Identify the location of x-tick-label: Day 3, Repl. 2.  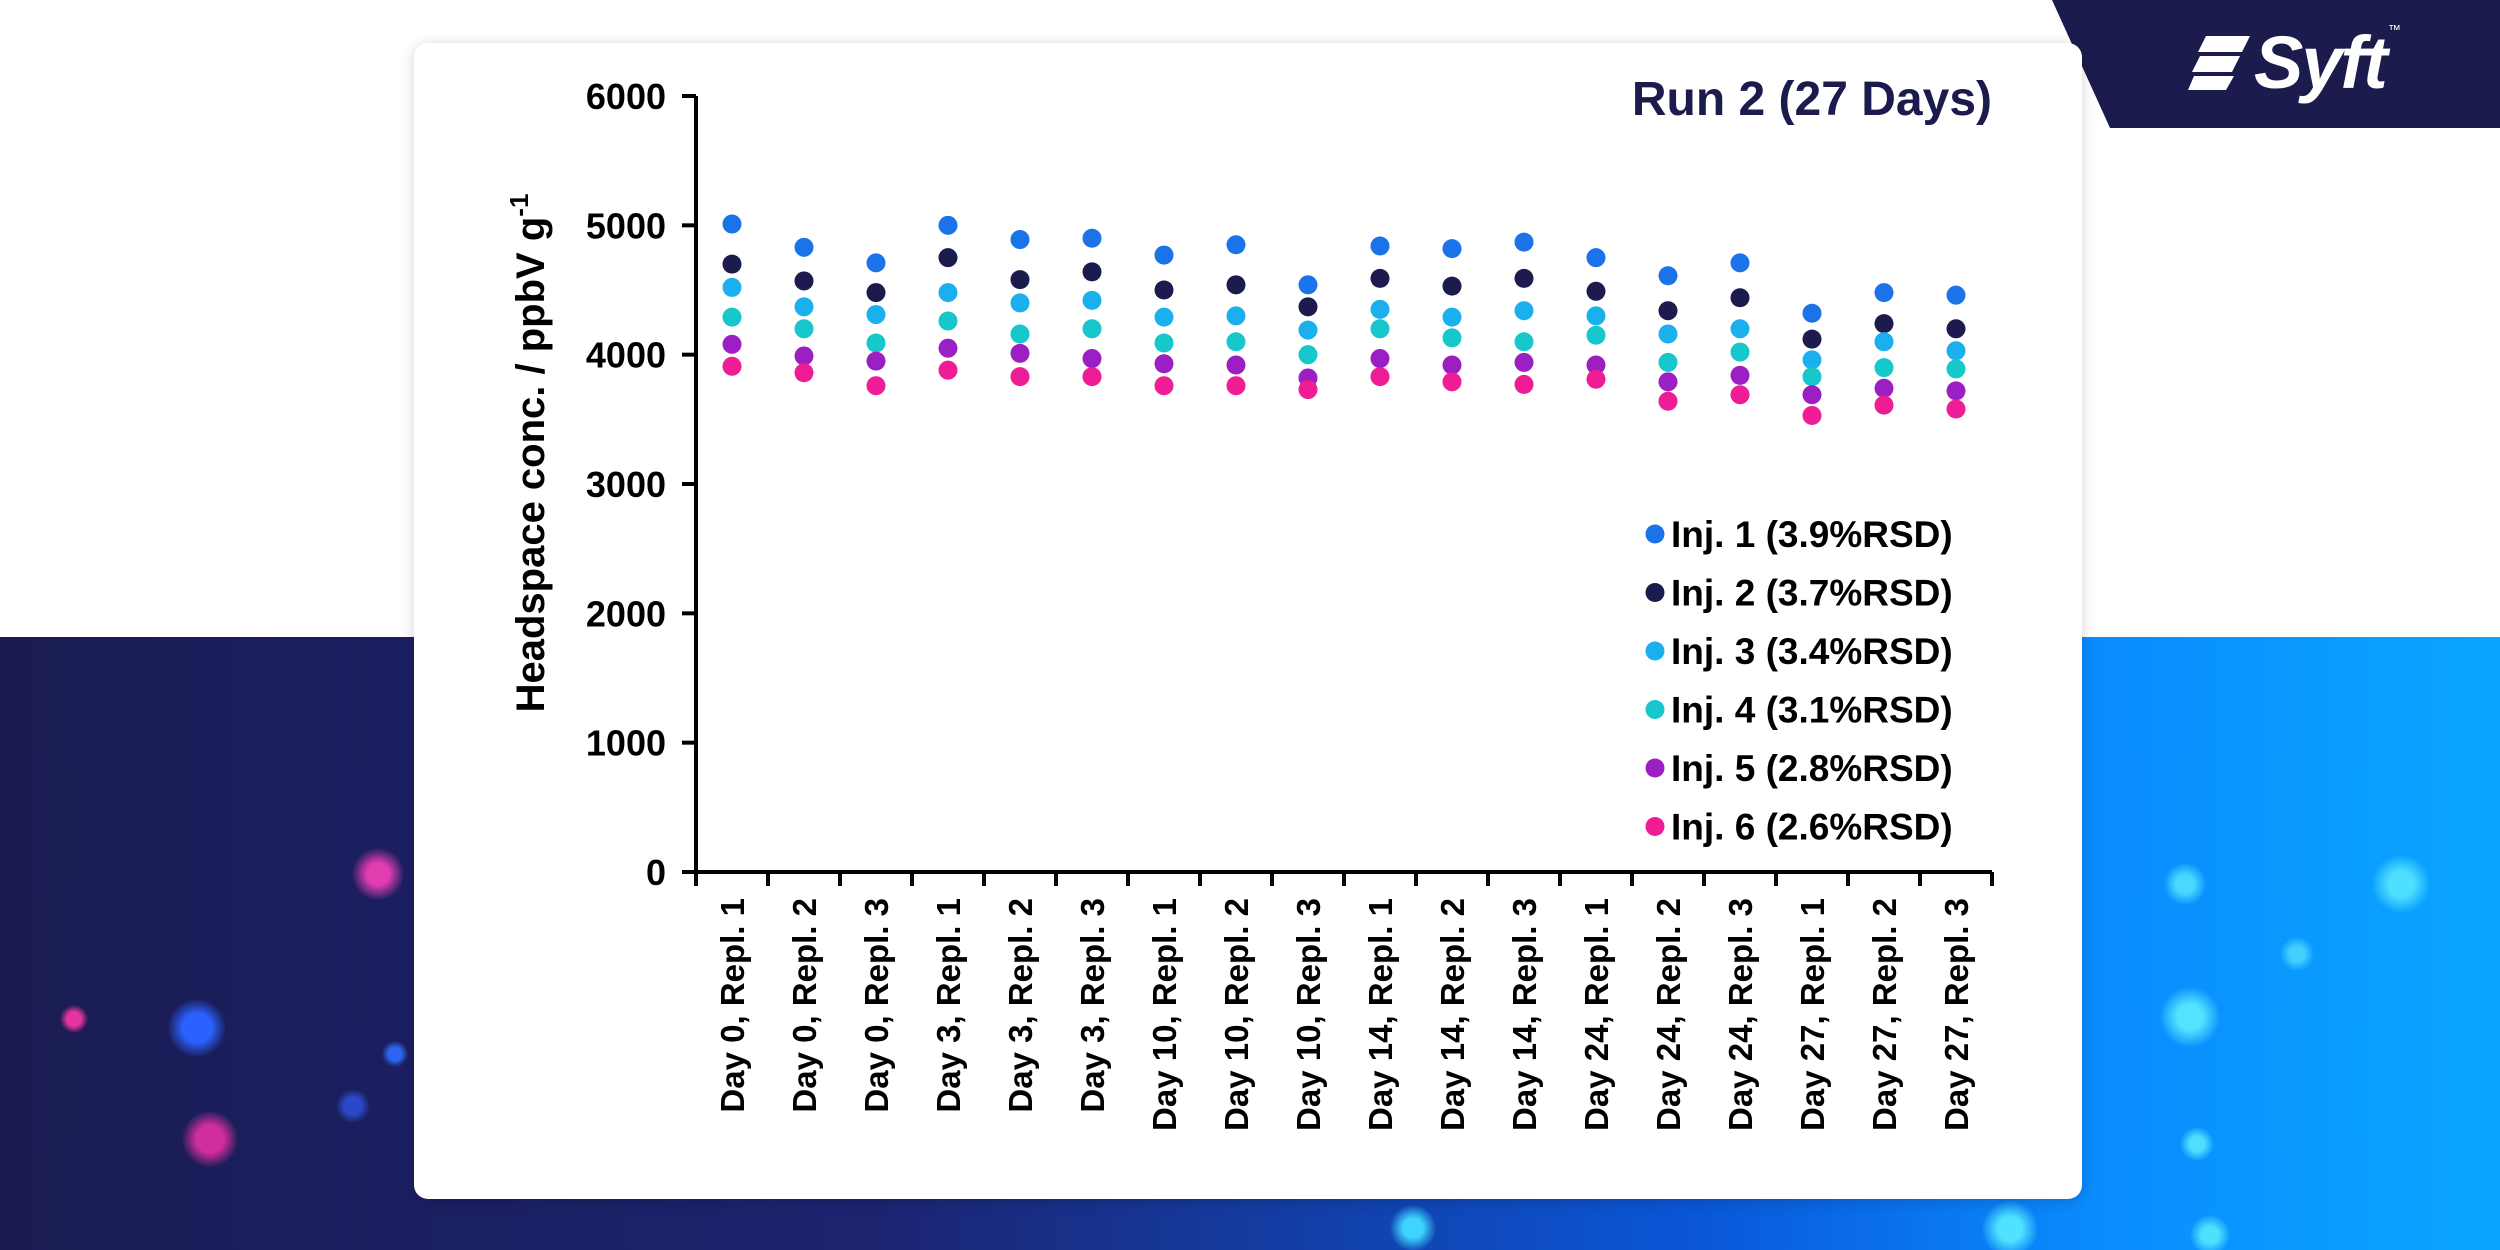
(1020, 1005).